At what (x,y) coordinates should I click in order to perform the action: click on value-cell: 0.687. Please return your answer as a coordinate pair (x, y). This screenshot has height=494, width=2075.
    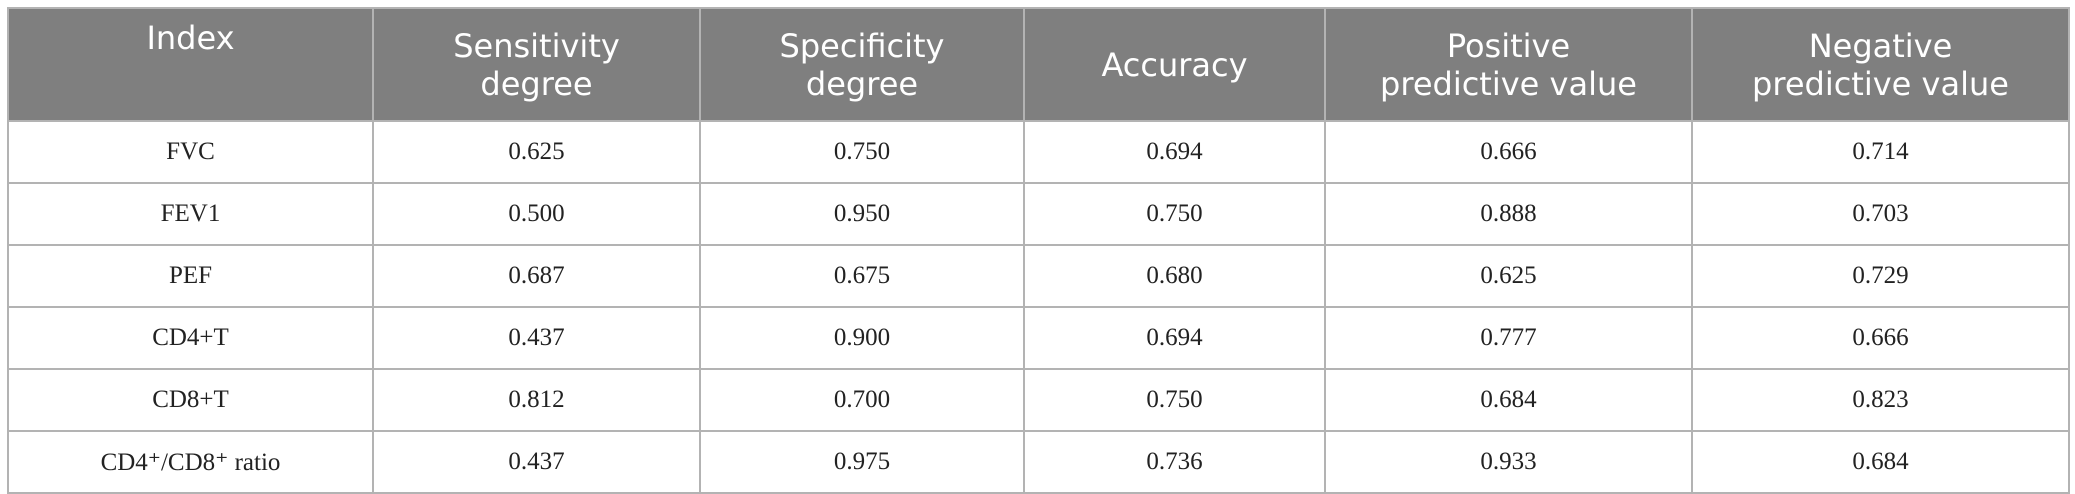
    Looking at the image, I should click on (536, 276).